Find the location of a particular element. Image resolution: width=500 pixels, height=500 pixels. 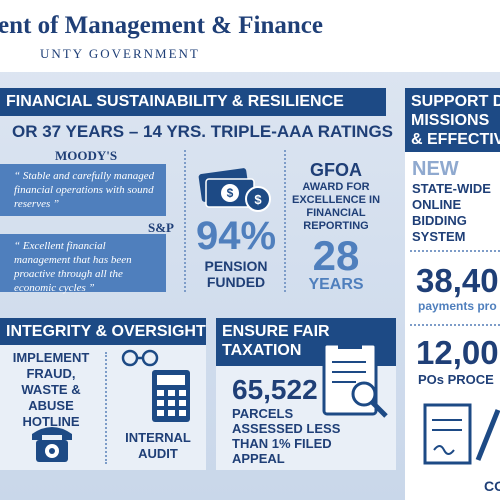

section-banner: INTEGRITY & OVERSIGHT is located at coordinates (103, 331).